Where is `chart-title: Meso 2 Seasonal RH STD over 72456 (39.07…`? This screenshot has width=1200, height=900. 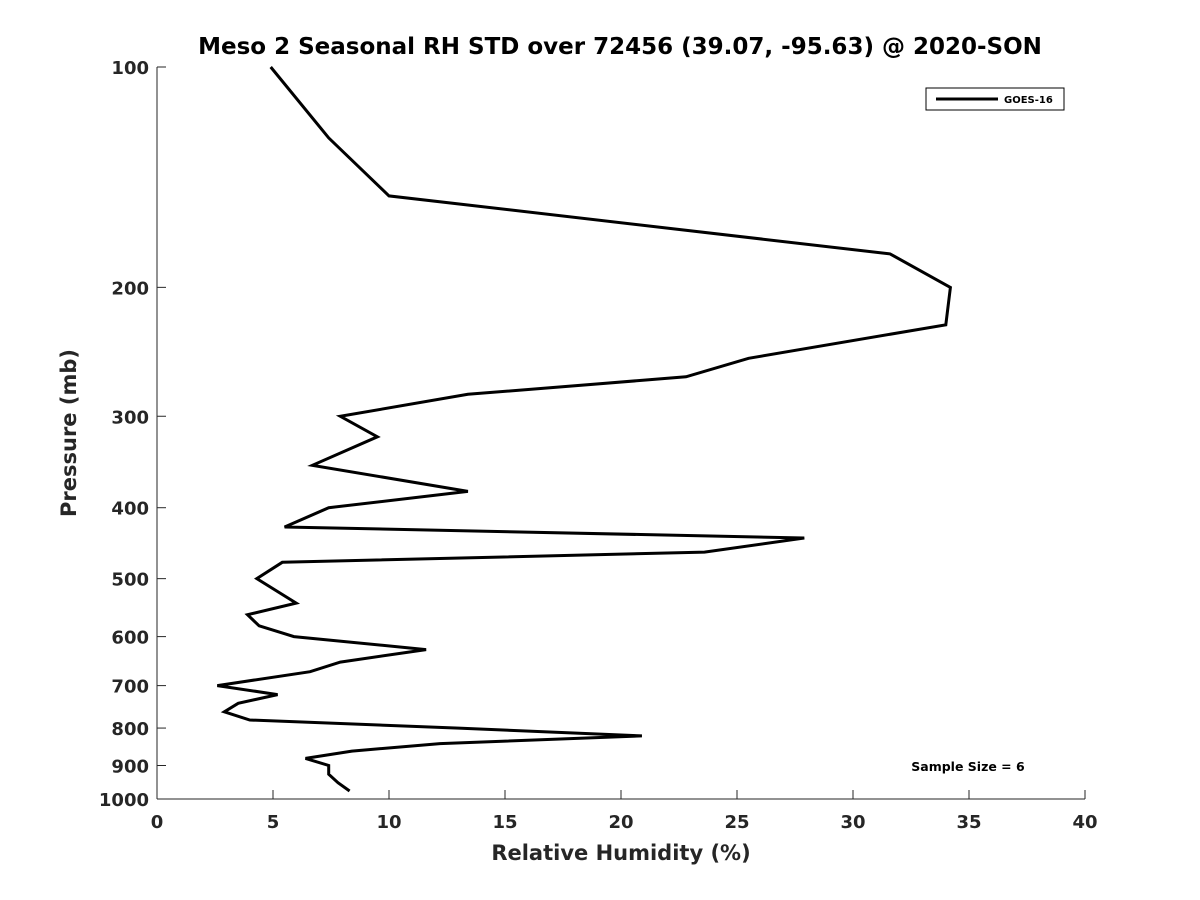
chart-title: Meso 2 Seasonal RH STD over 72456 (39.07… is located at coordinates (620, 47).